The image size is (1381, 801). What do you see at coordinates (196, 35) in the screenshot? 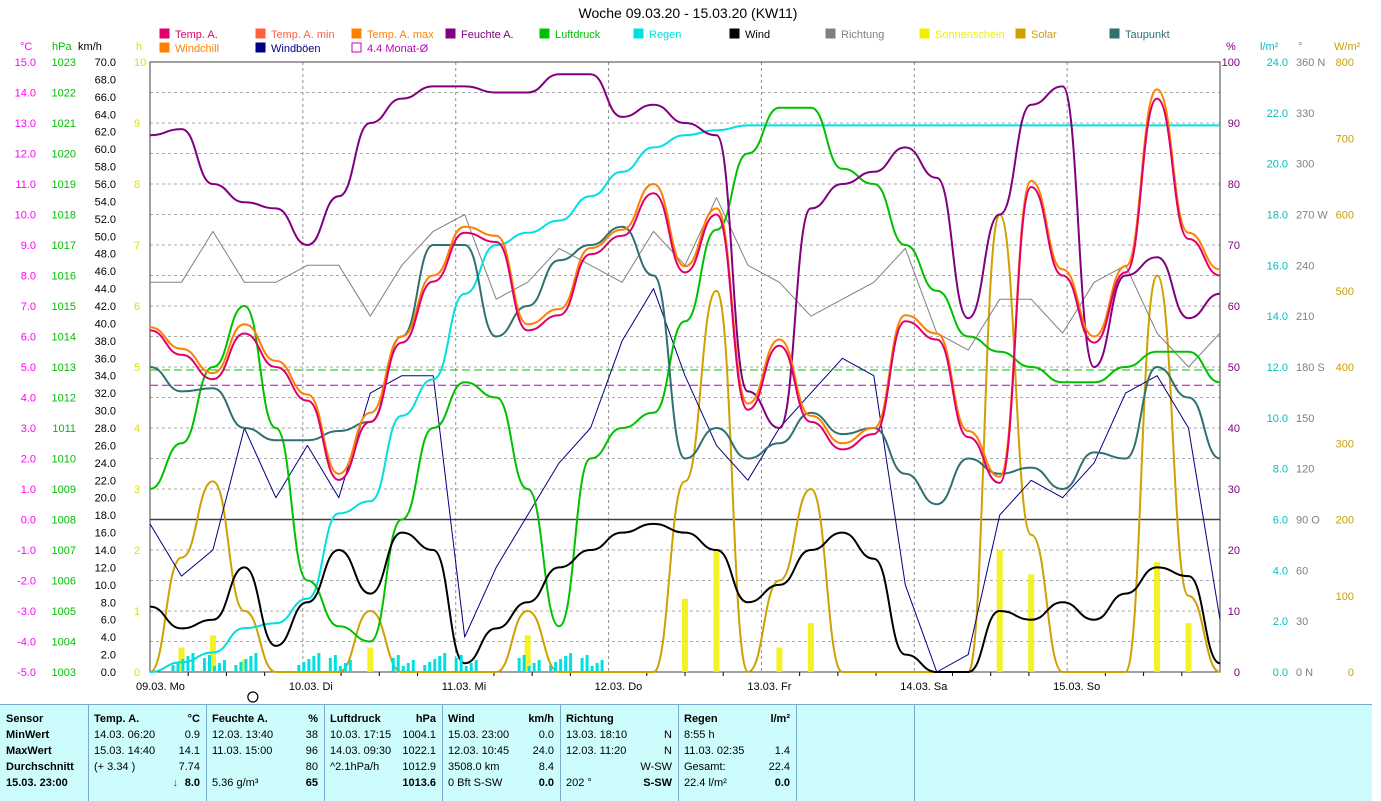
I see `legend-label: Temp. A.` at bounding box center [196, 35].